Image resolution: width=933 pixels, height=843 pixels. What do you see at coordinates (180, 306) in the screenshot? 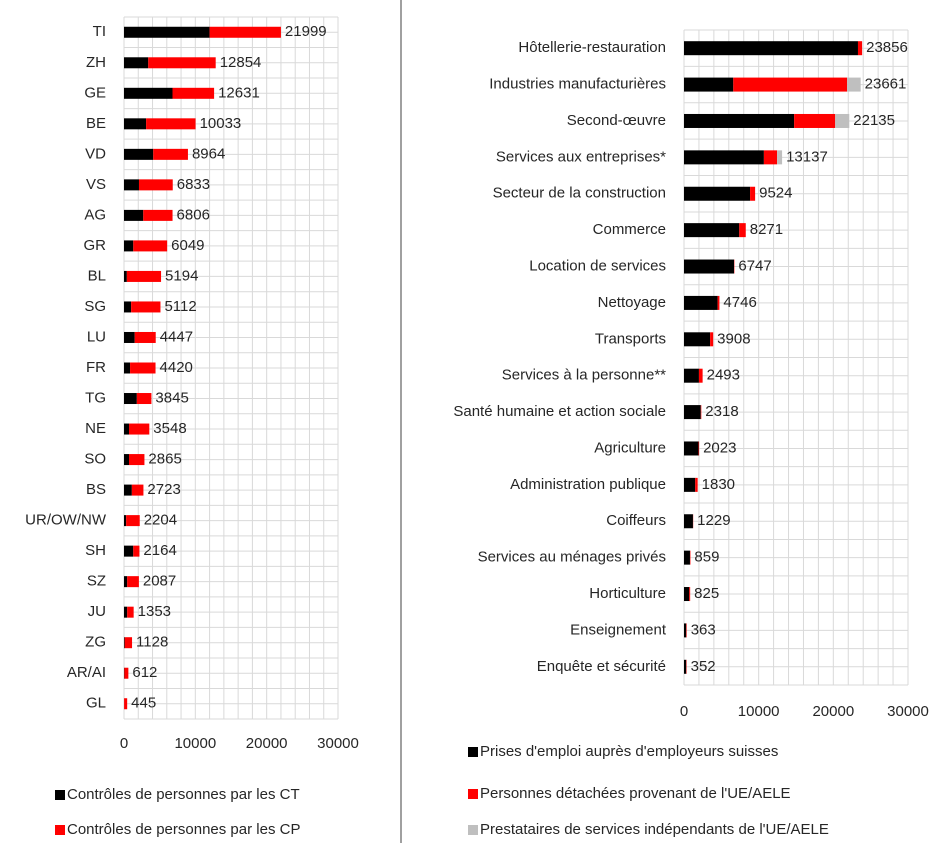
I see `total-label: 5112` at bounding box center [180, 306].